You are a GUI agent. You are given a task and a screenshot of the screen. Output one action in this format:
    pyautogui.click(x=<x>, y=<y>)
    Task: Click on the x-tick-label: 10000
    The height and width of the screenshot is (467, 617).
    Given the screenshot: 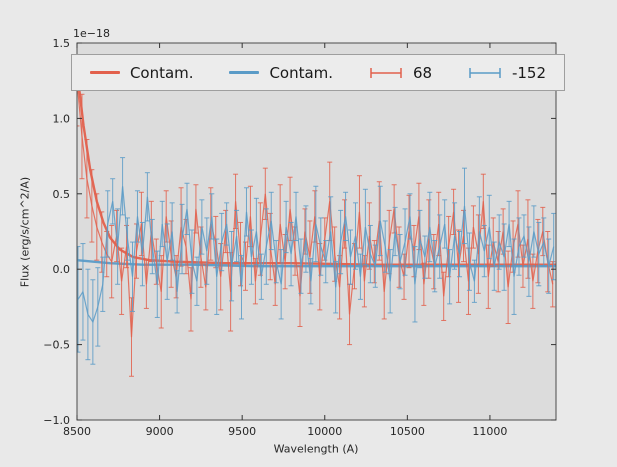 What is the action you would take?
    pyautogui.click(x=324, y=431)
    